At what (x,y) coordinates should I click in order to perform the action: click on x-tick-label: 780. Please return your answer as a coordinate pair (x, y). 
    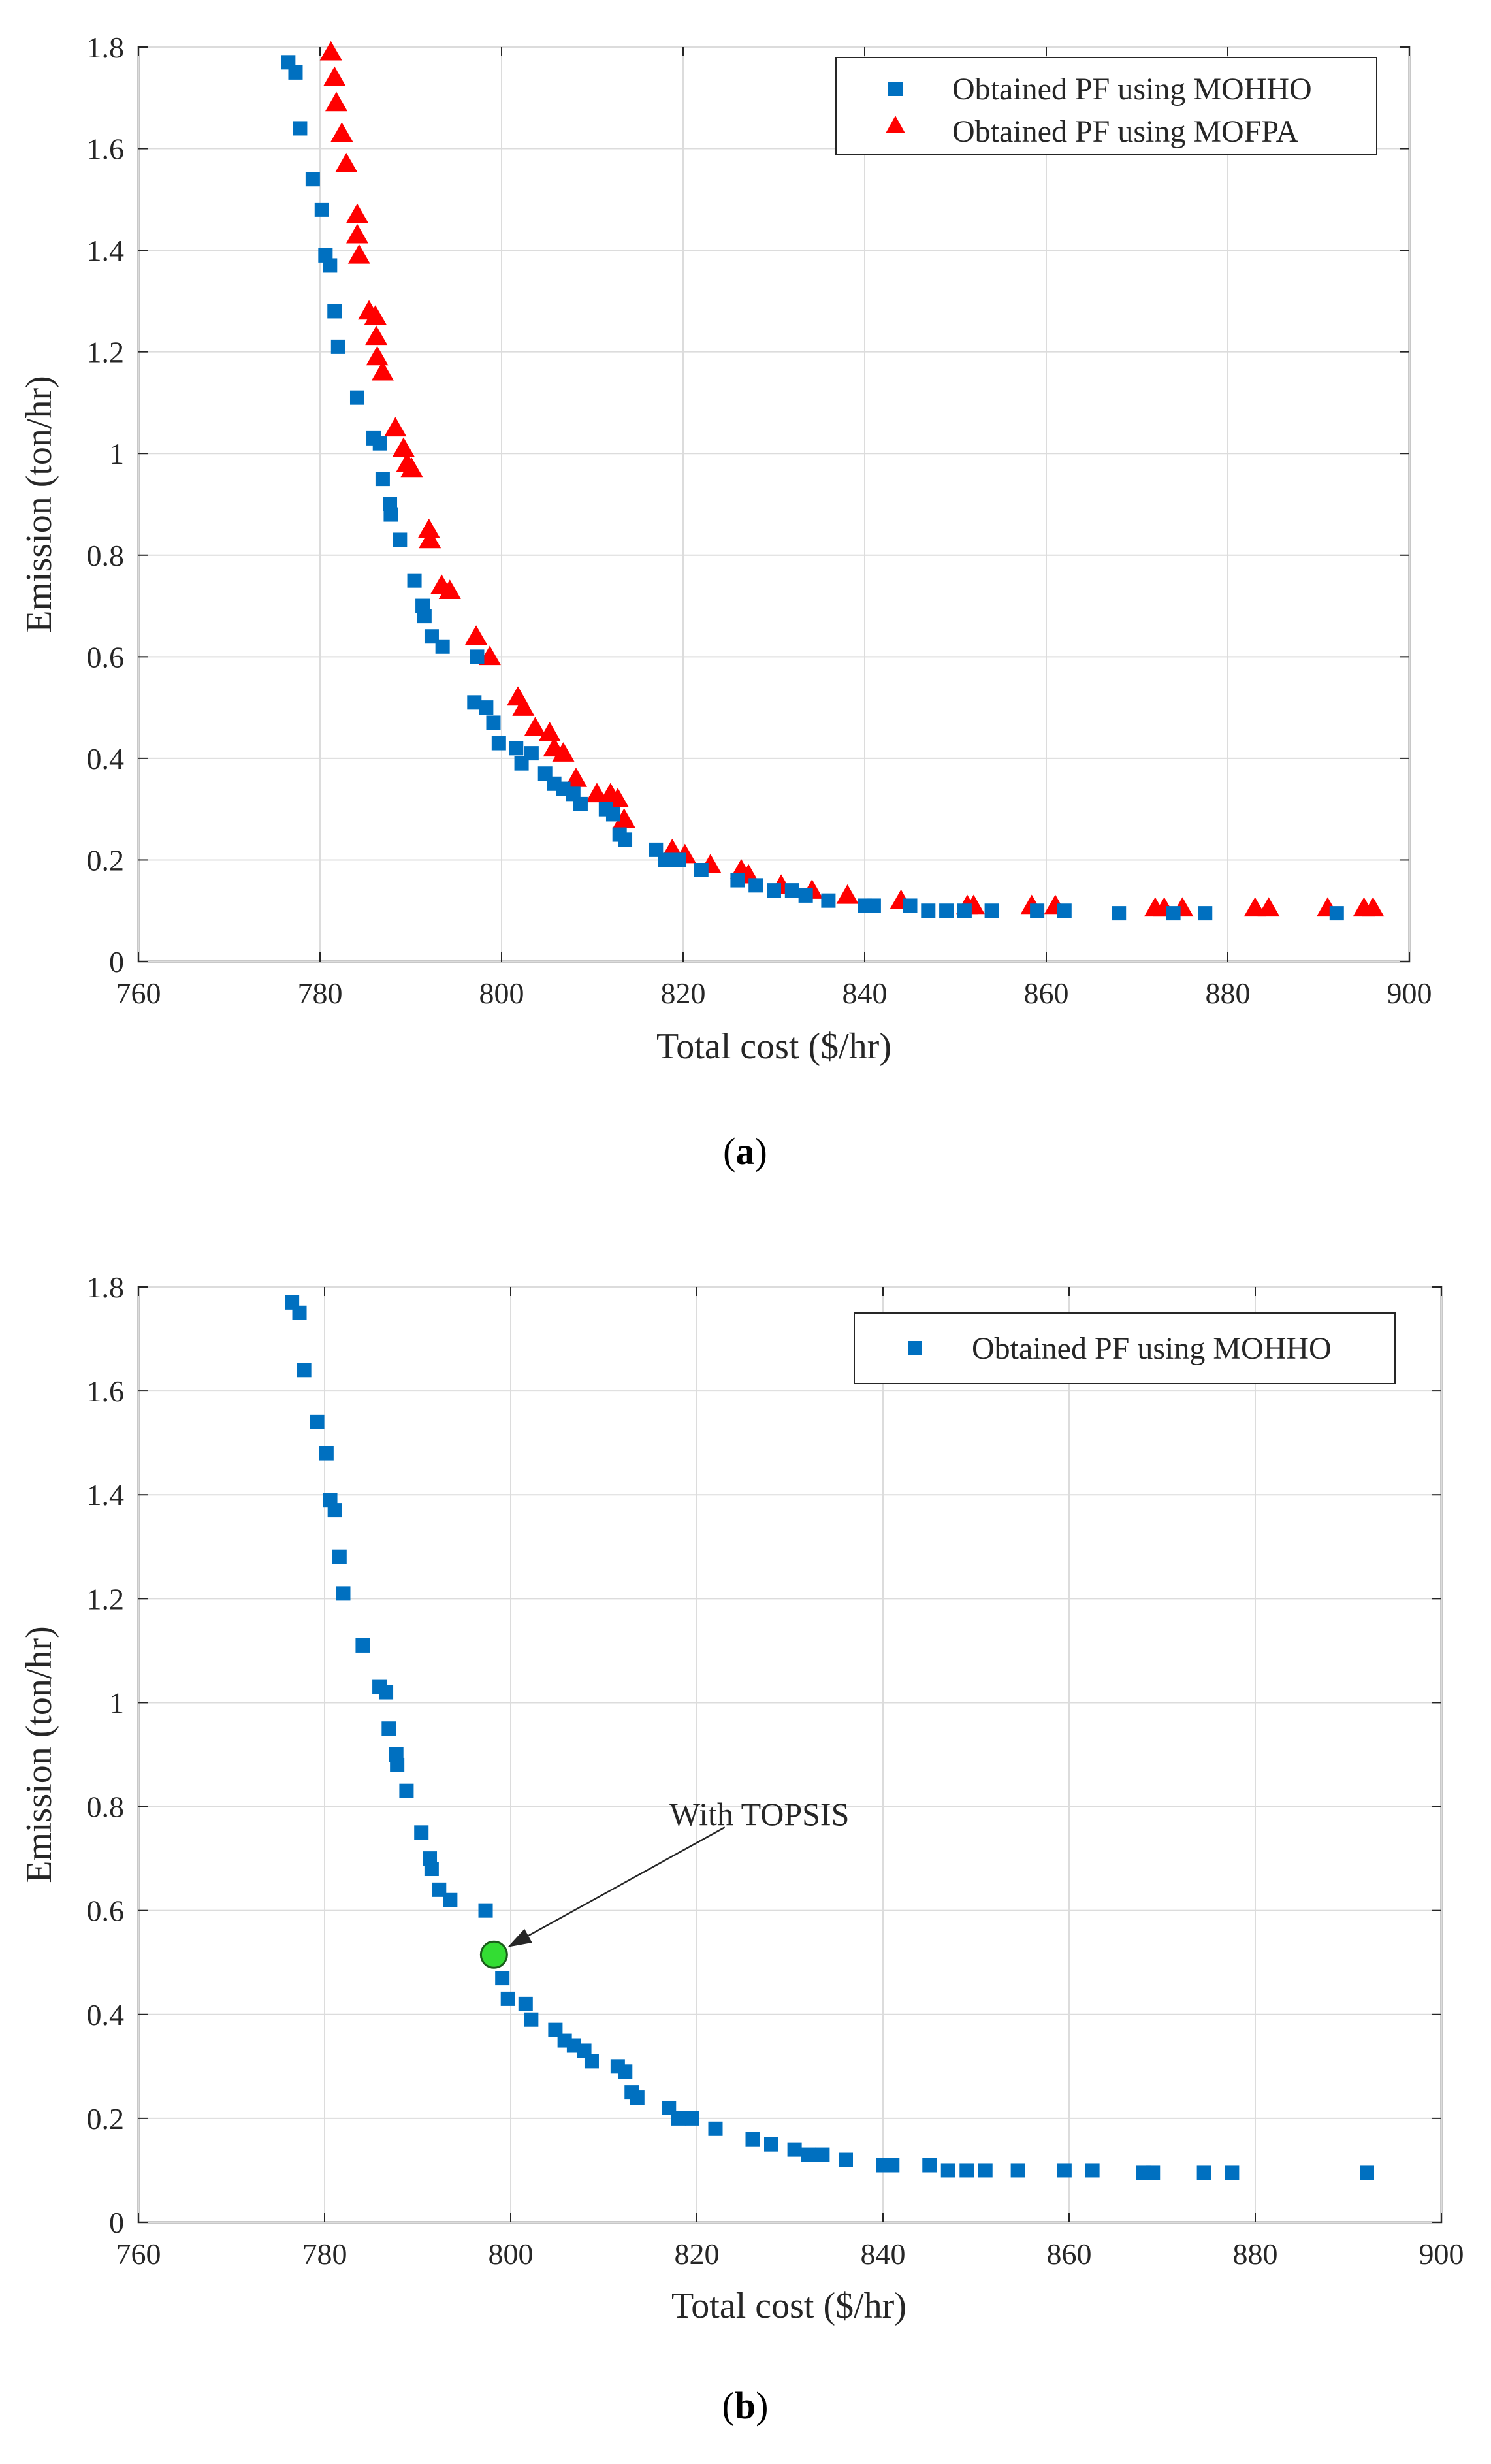
    Looking at the image, I should click on (320, 993).